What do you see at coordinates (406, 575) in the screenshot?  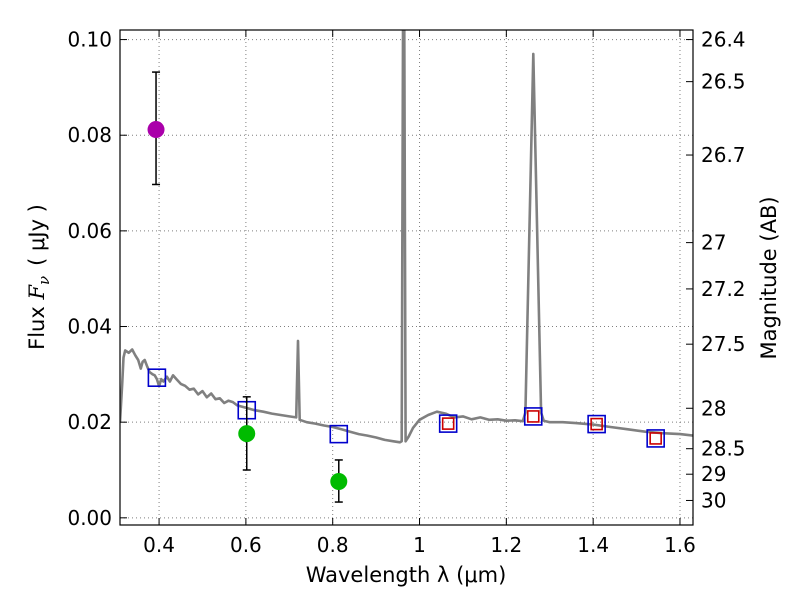 I see `x-axis-label: Wavelength λ (μm)` at bounding box center [406, 575].